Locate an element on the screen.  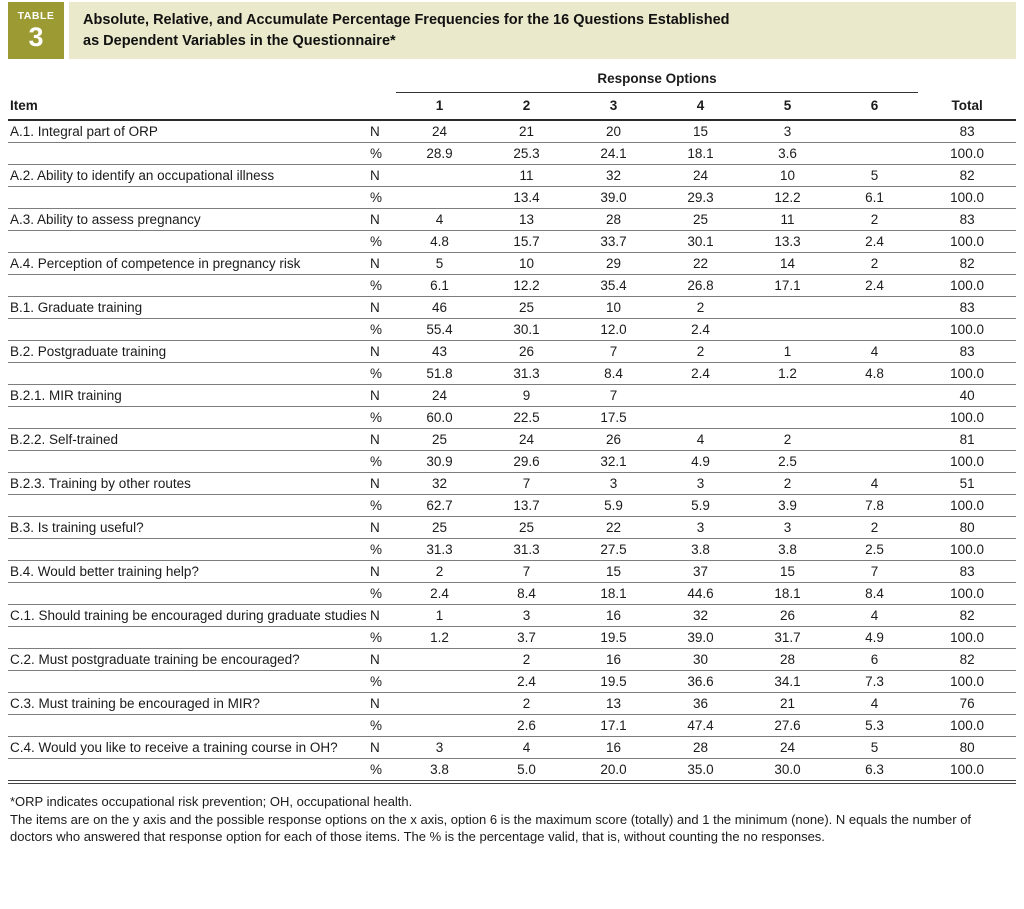
pct-value-option-5: 3.9 is located at coordinates (787, 505).